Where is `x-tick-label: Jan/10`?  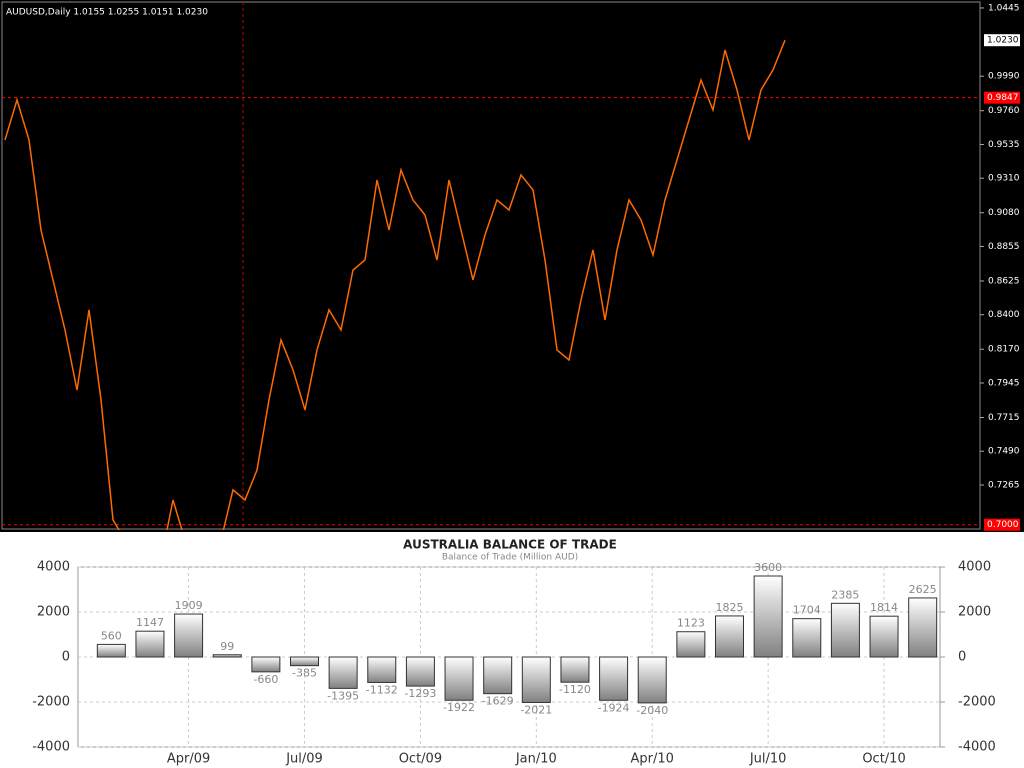
x-tick-label: Jan/10 is located at coordinates (536, 759).